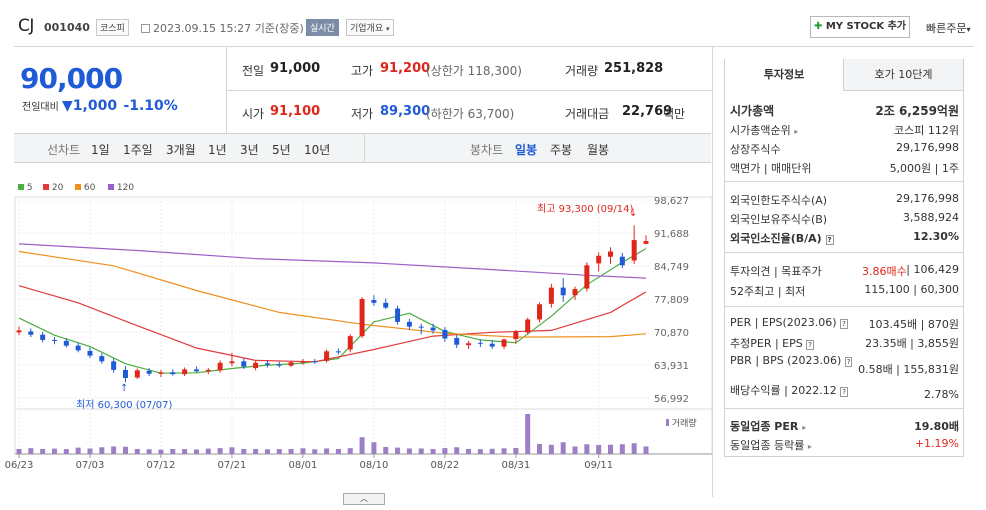 The image size is (986, 510). I want to click on par-label: 액면가 | 매매단위, so click(771, 168).